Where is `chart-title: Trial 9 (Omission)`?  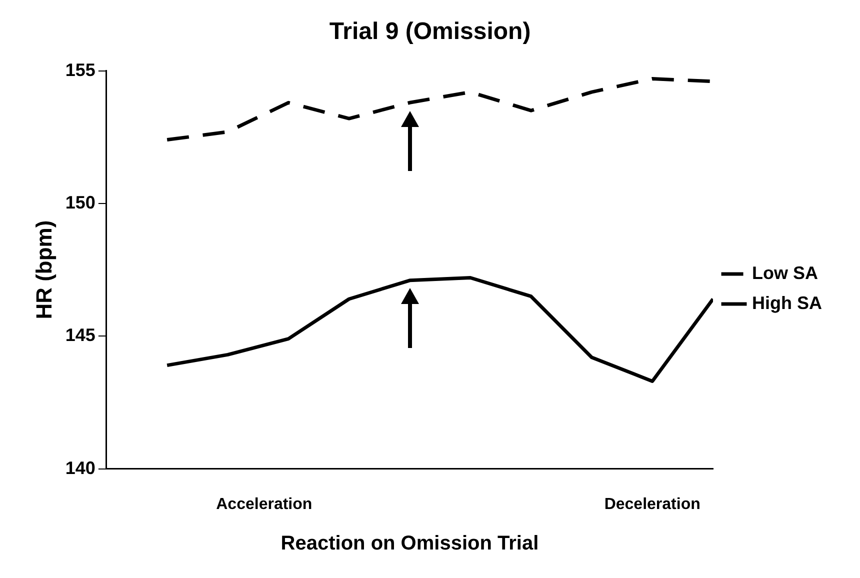
chart-title: Trial 9 (Omission) is located at coordinates (430, 32).